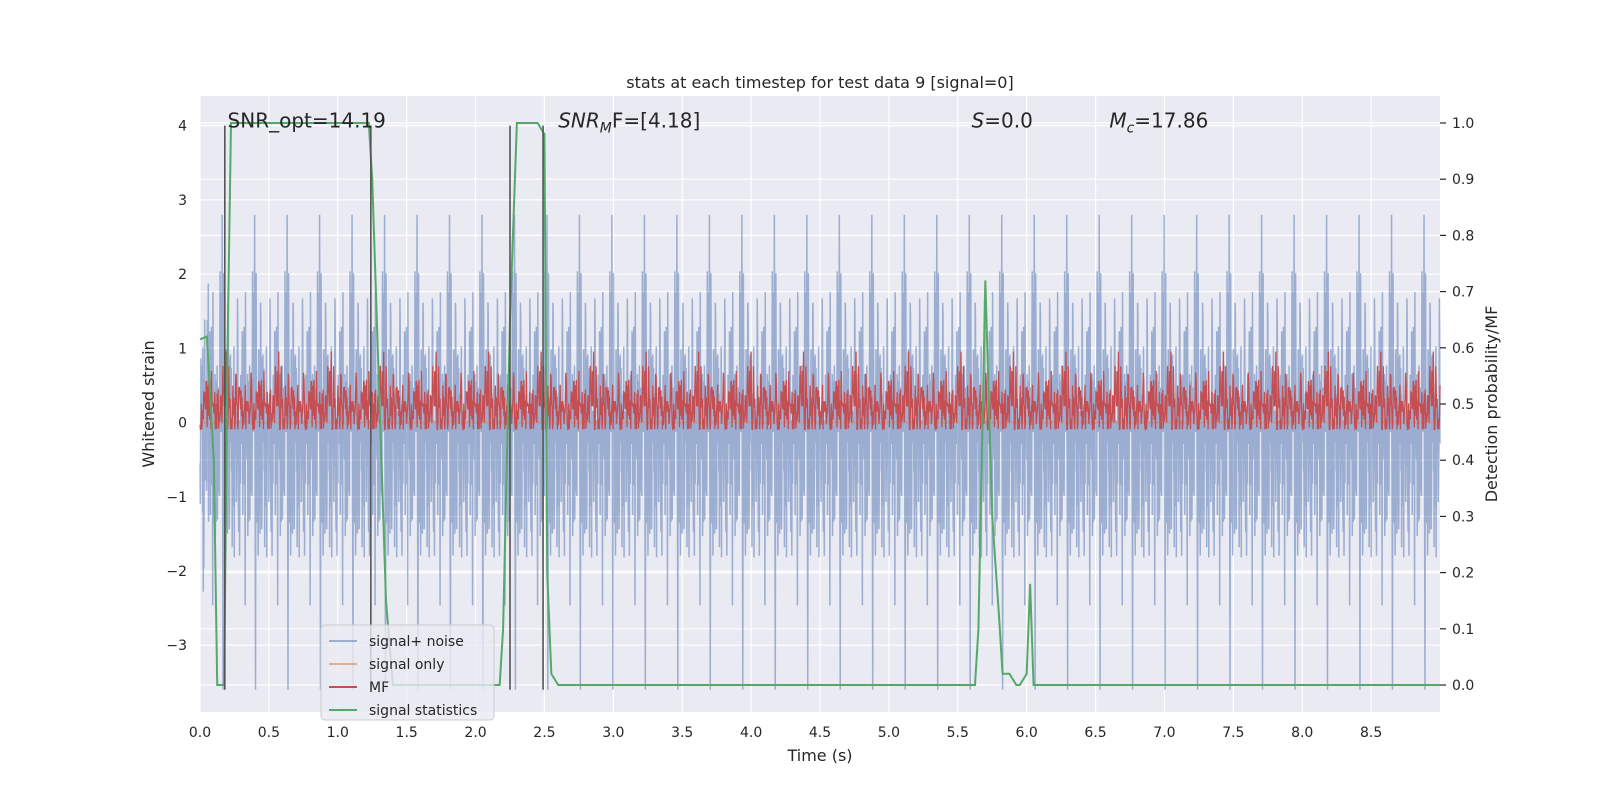  I want to click on x-tick-label: 1.5, so click(407, 733).